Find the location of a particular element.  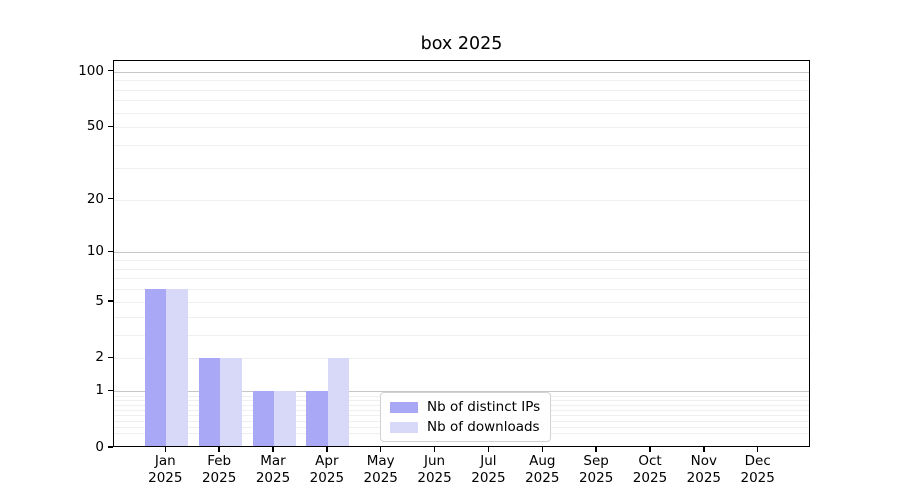

x-axis-tick-label: Jun 2025 is located at coordinates (434, 469).